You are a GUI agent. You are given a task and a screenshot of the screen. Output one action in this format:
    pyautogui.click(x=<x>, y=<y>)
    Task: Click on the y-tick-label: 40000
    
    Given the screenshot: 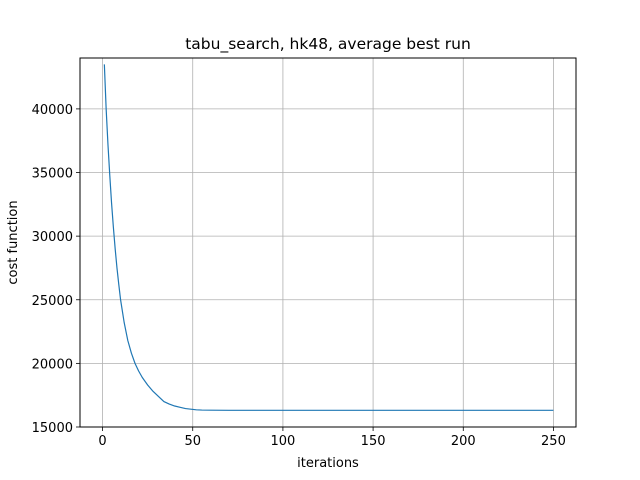 What is the action you would take?
    pyautogui.click(x=52, y=110)
    